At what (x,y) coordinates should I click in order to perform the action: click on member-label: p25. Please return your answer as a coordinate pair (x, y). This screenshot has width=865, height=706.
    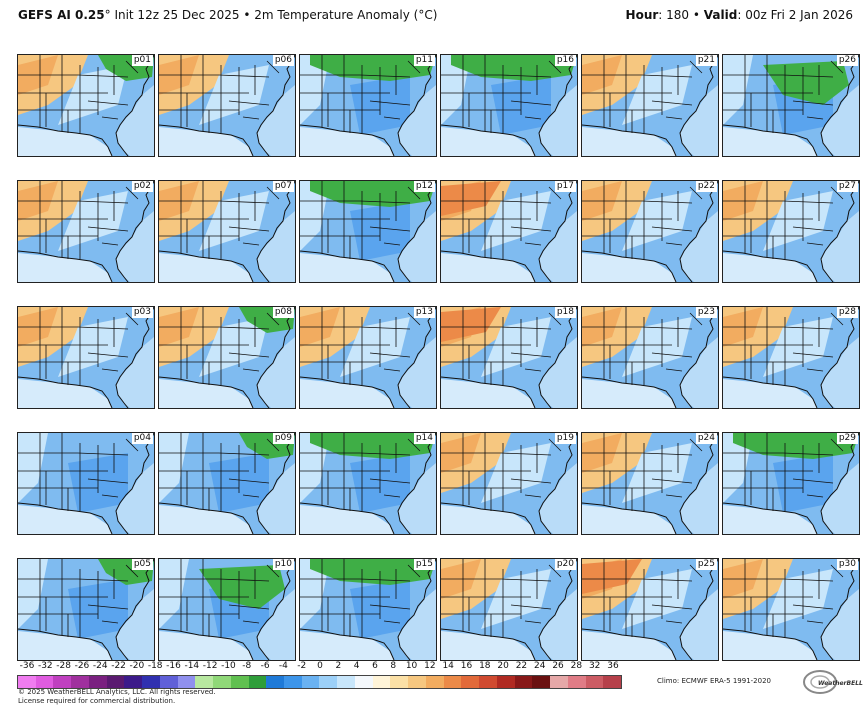
    Looking at the image, I should click on (706, 564).